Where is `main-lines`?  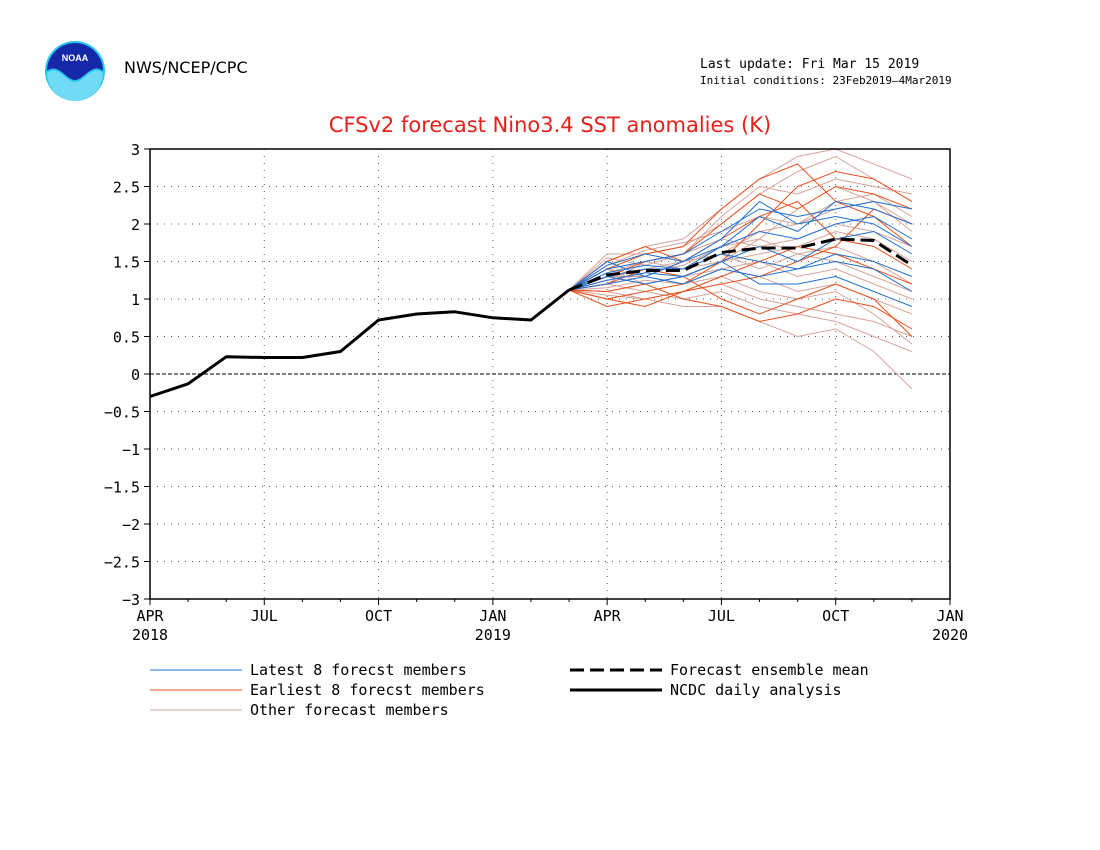 main-lines is located at coordinates (531, 317).